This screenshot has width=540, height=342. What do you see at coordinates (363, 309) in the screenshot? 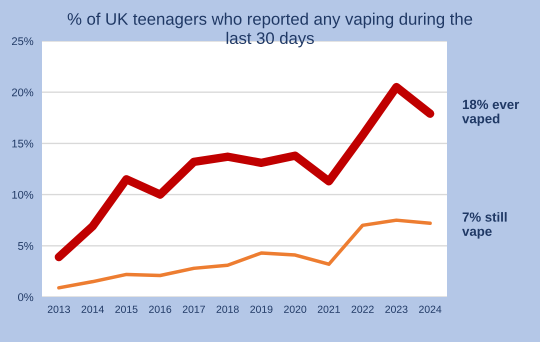
I see `x-tick-label: 2022` at bounding box center [363, 309].